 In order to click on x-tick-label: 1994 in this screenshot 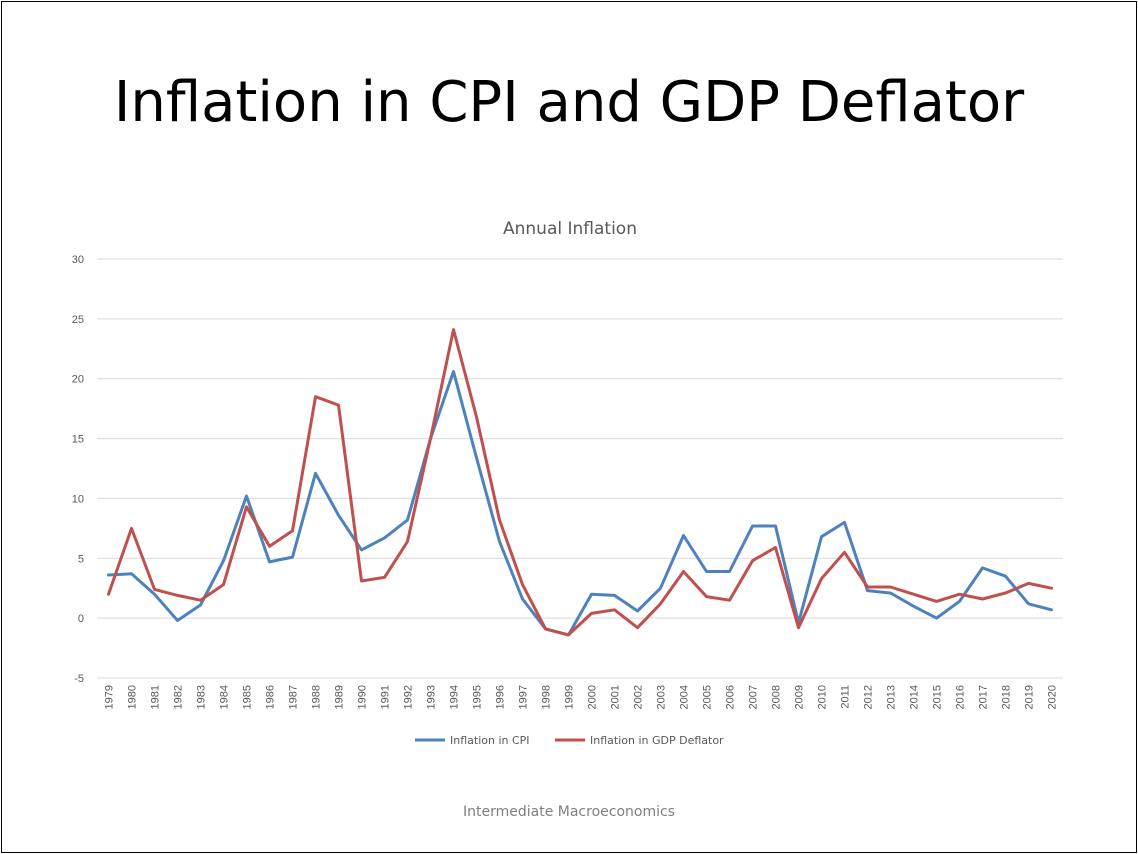, I will do `click(455, 697)`.